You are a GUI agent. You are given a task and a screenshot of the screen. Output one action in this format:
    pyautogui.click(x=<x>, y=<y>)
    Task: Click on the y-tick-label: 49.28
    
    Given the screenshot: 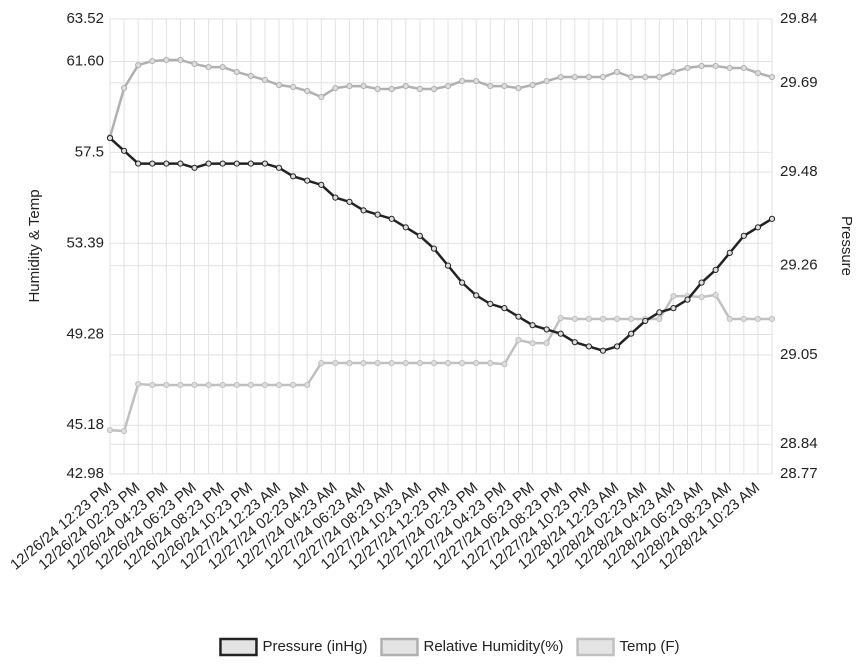 What is the action you would take?
    pyautogui.click(x=85, y=333)
    